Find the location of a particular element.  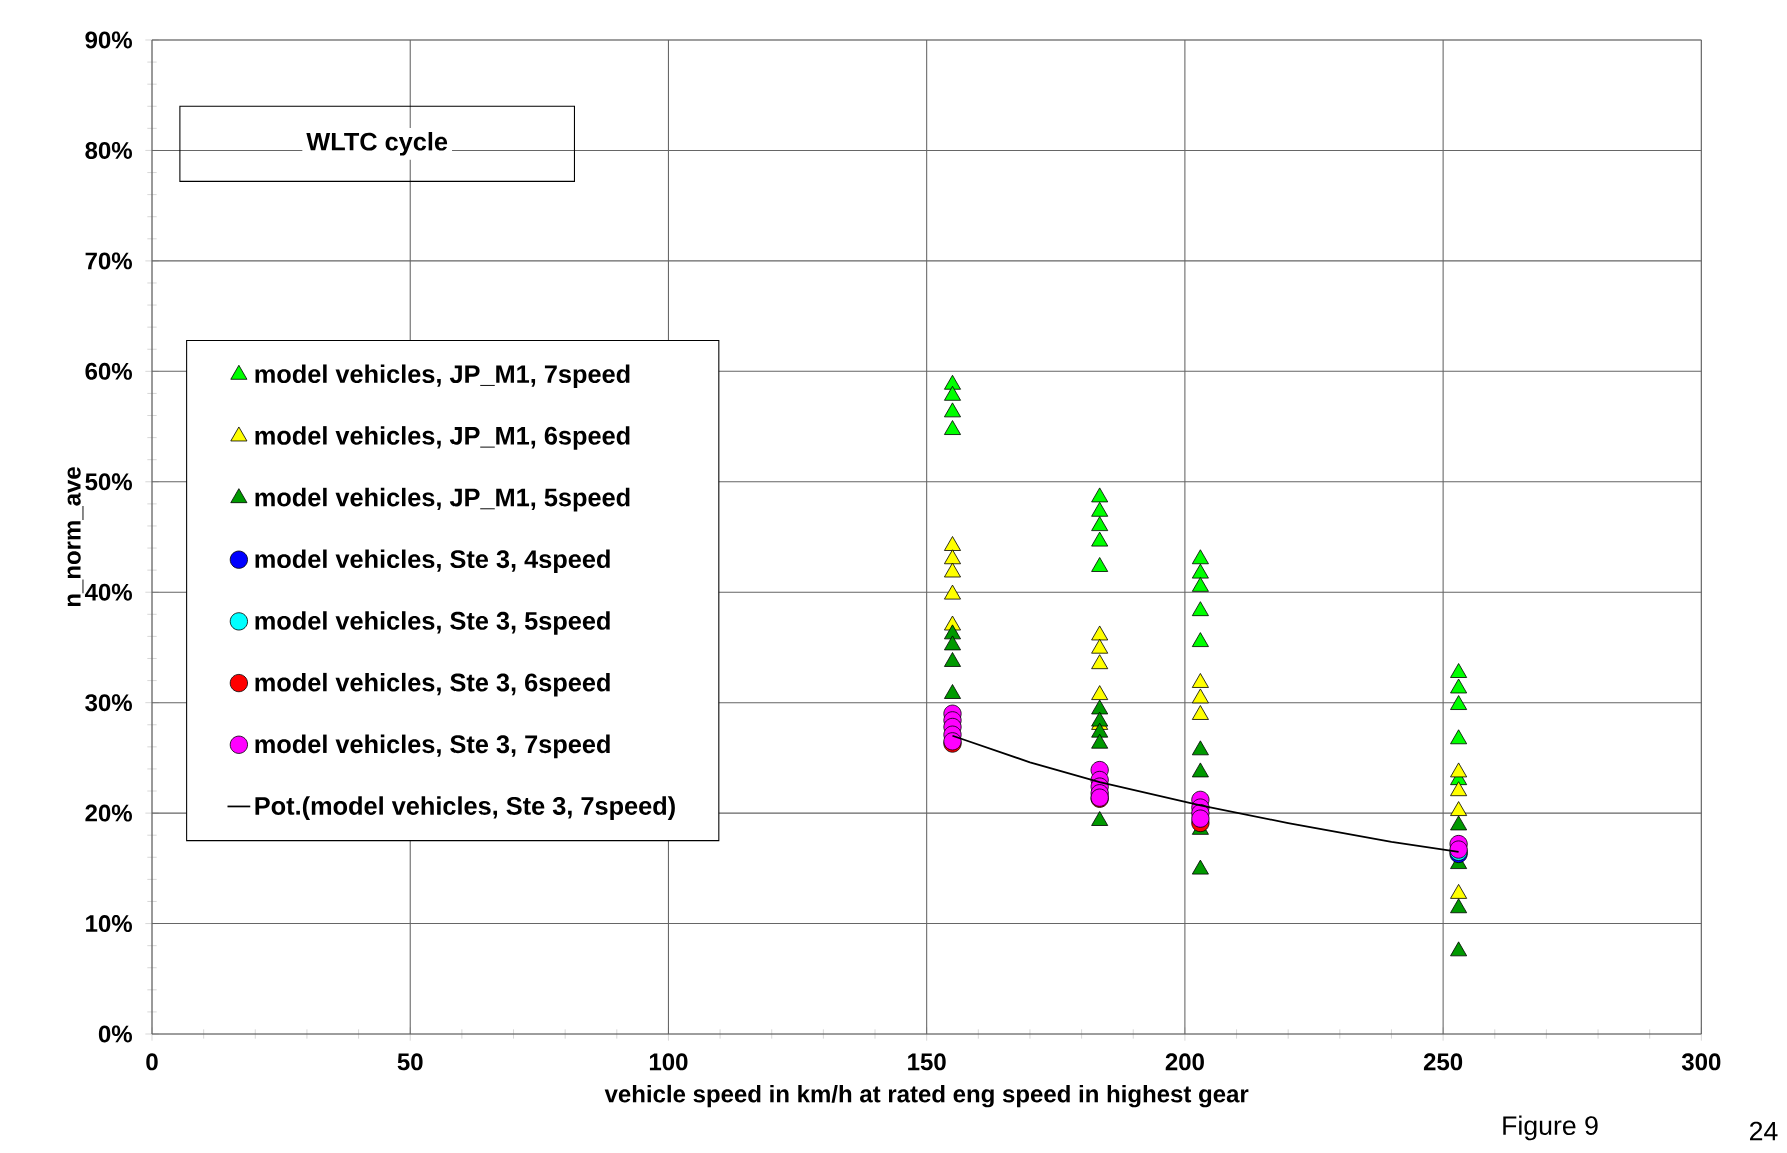

y-tick-label: 50% is located at coordinates (108, 482).